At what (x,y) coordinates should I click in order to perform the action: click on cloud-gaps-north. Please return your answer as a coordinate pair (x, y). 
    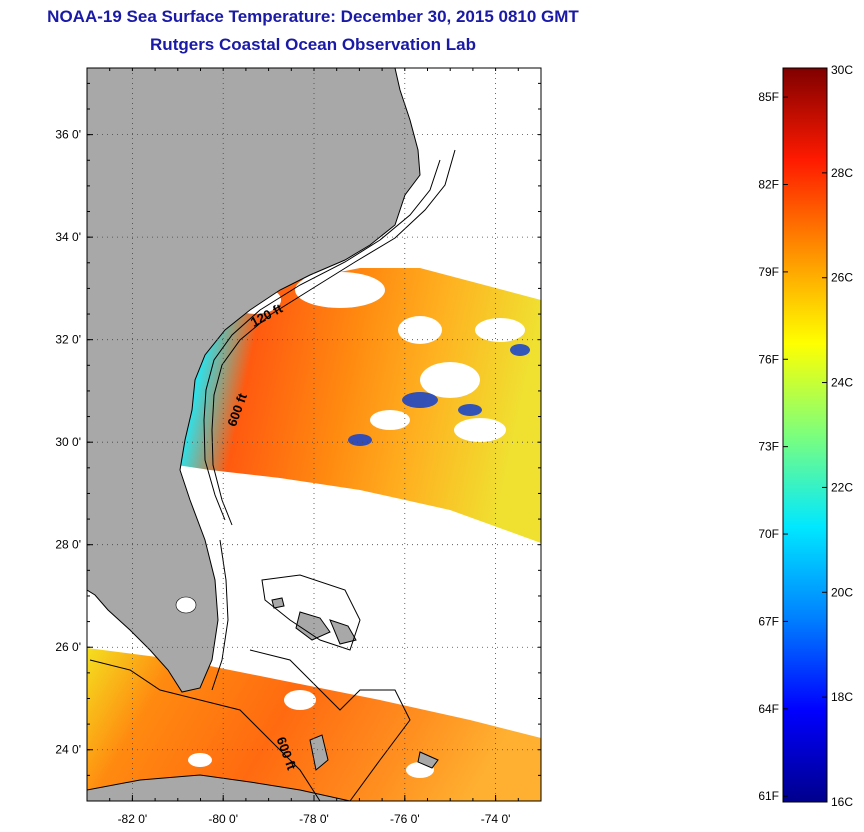
    Looking at the image, I should click on (377, 357).